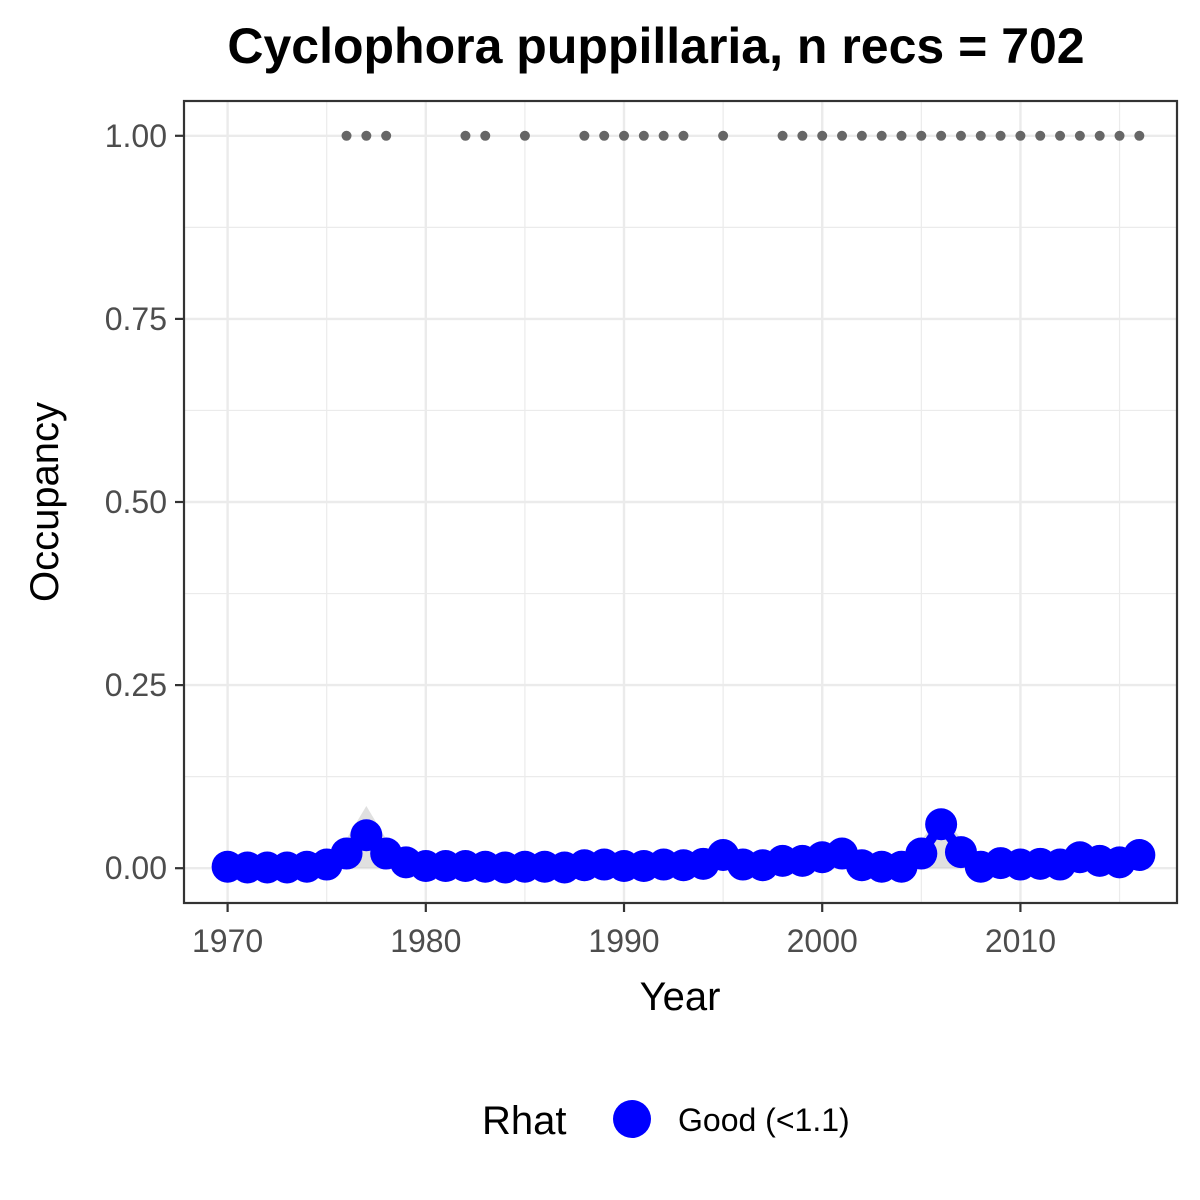  I want to click on x-tick-label: 2010, so click(1020, 941).